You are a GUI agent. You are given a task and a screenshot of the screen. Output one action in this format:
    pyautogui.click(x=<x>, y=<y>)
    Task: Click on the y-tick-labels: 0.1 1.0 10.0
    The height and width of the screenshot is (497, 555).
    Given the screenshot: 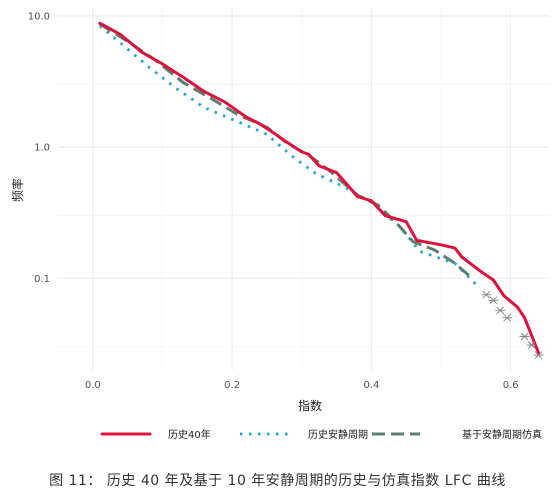 What is the action you would take?
    pyautogui.click(x=39, y=147)
    